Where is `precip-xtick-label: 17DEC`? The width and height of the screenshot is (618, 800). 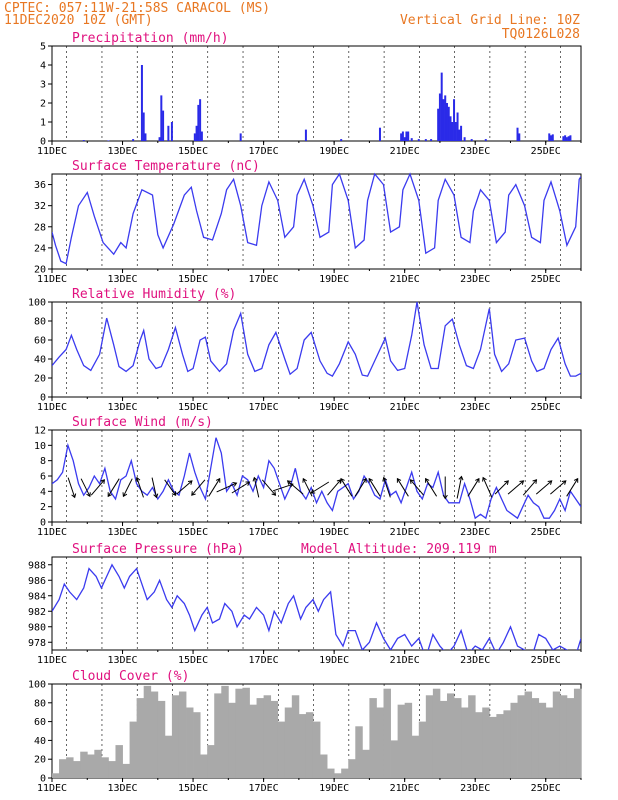
precip-xtick-label: 17DEC is located at coordinates (264, 151).